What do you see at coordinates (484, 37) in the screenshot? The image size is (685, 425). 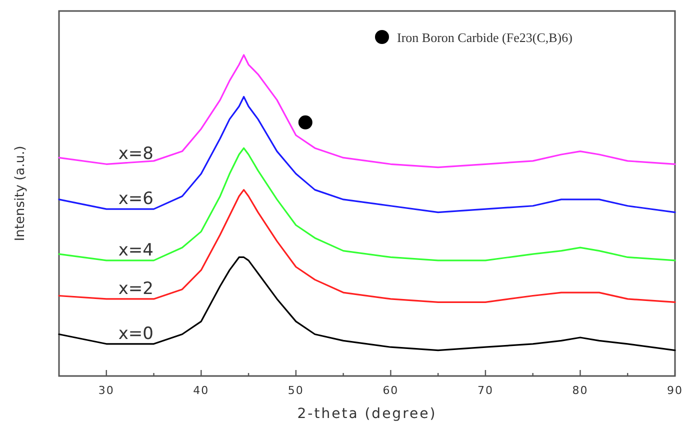 I see `legend-label: Iron Boron Carbide (Fe23(C,B)6)` at bounding box center [484, 37].